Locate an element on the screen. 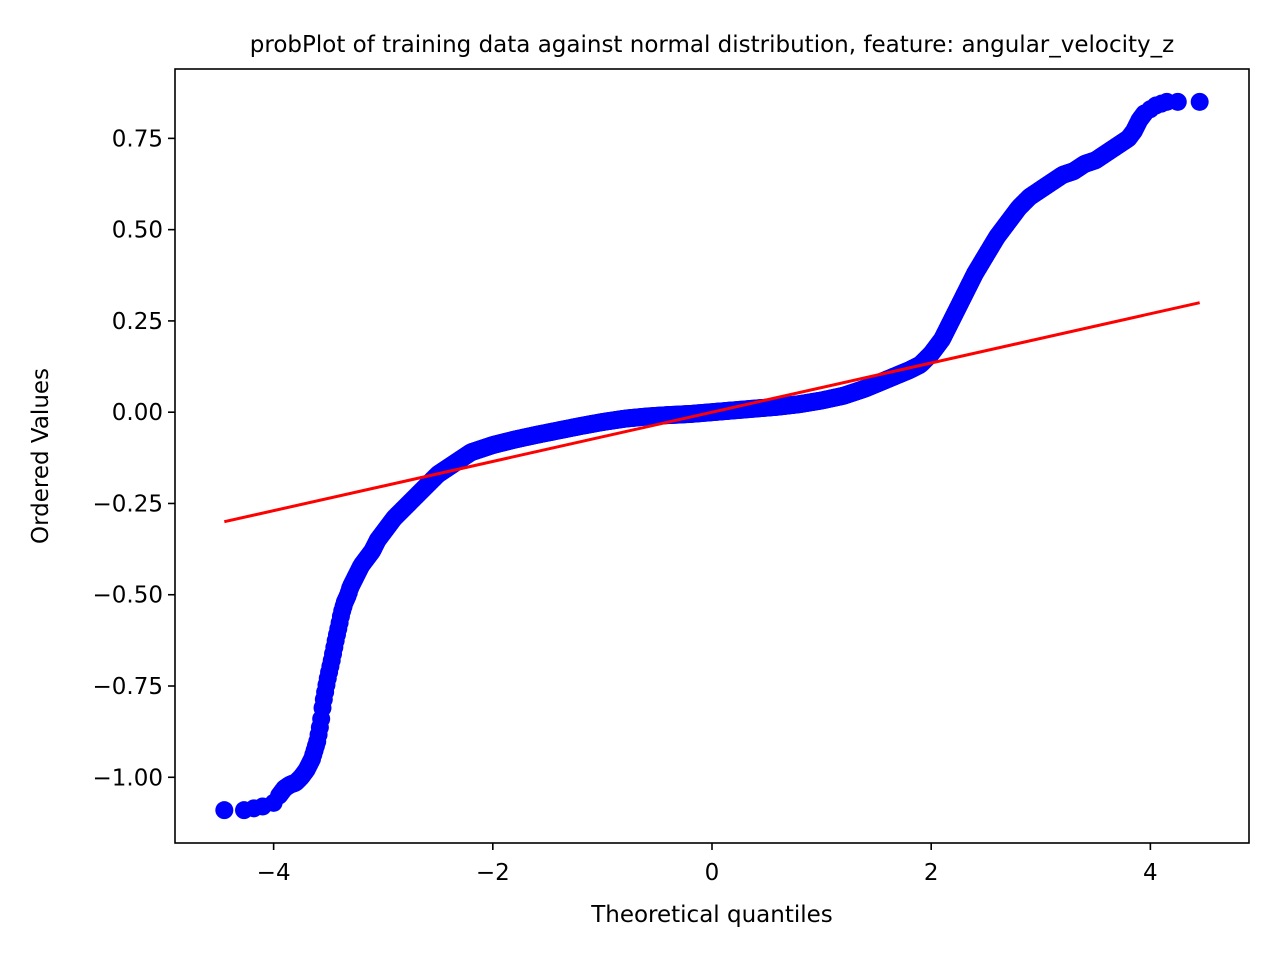 The width and height of the screenshot is (1280, 960). x-tick-label: 4 is located at coordinates (1150, 873).